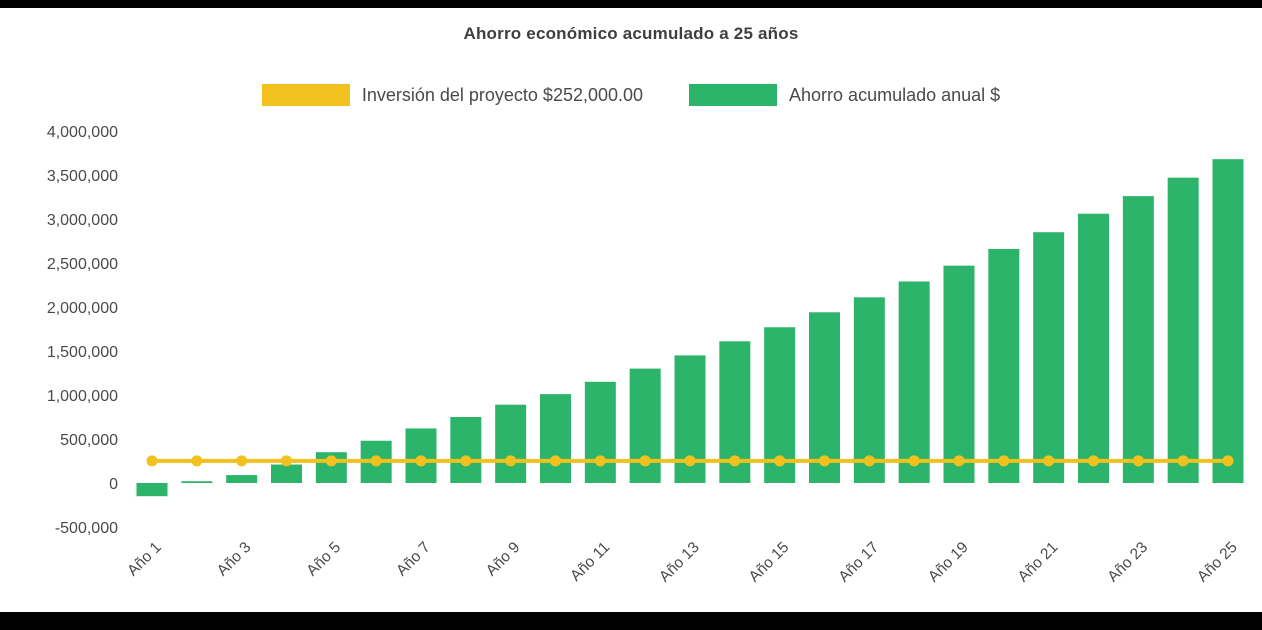  What do you see at coordinates (144, 559) in the screenshot?
I see `x-axis-label-ano-1: Año 1` at bounding box center [144, 559].